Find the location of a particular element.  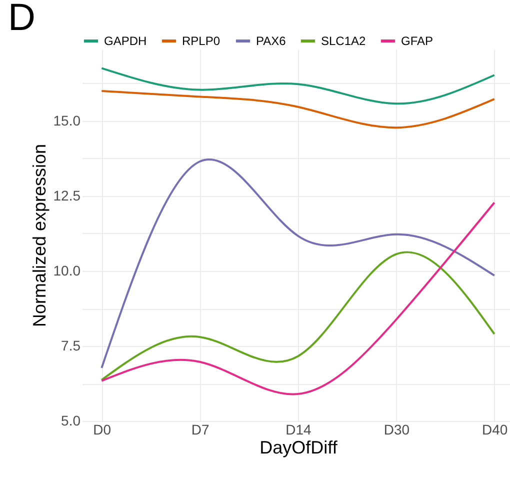

x-tick-label: D0 is located at coordinates (102, 430).